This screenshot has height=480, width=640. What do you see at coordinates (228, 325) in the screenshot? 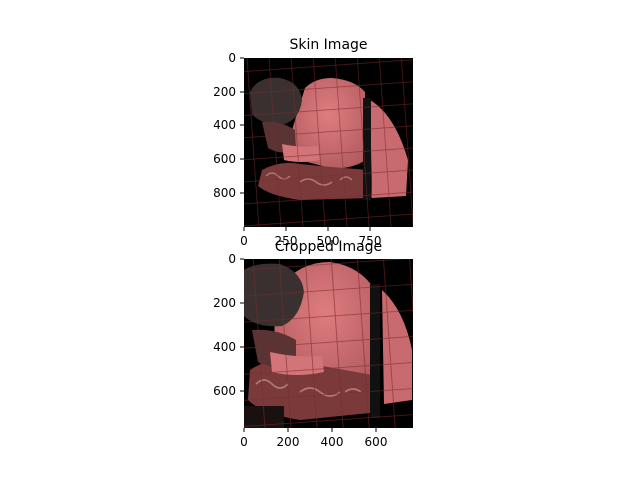
I see `y-axis: 0 200 400 600` at bounding box center [228, 325].